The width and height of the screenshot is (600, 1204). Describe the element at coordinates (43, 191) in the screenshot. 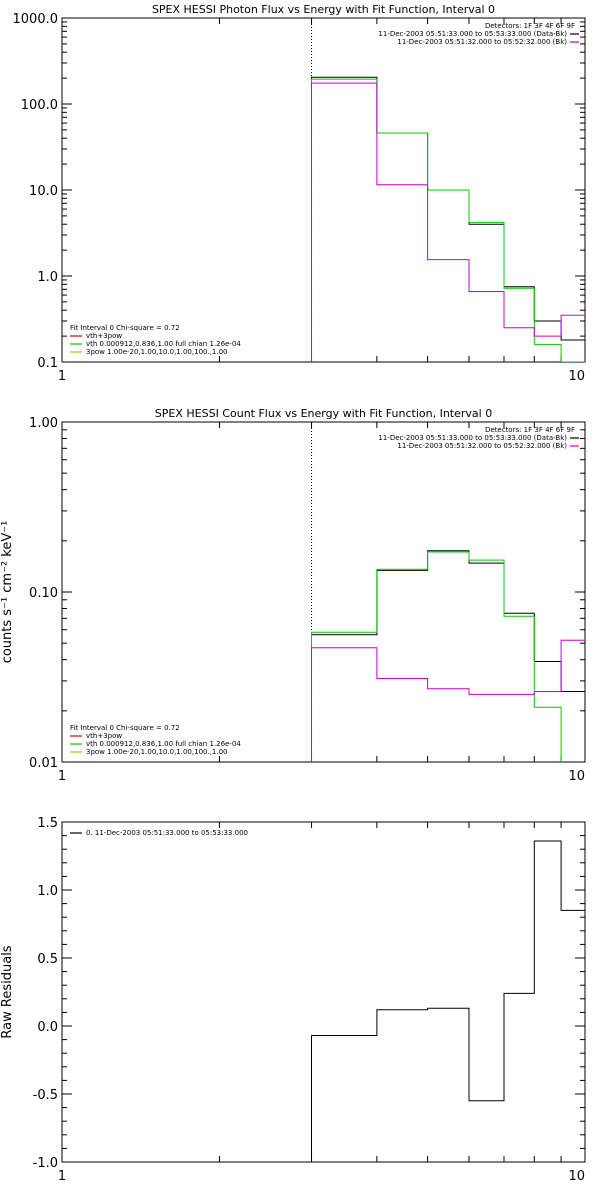

I see `y-tick-label: 10.0` at that location.